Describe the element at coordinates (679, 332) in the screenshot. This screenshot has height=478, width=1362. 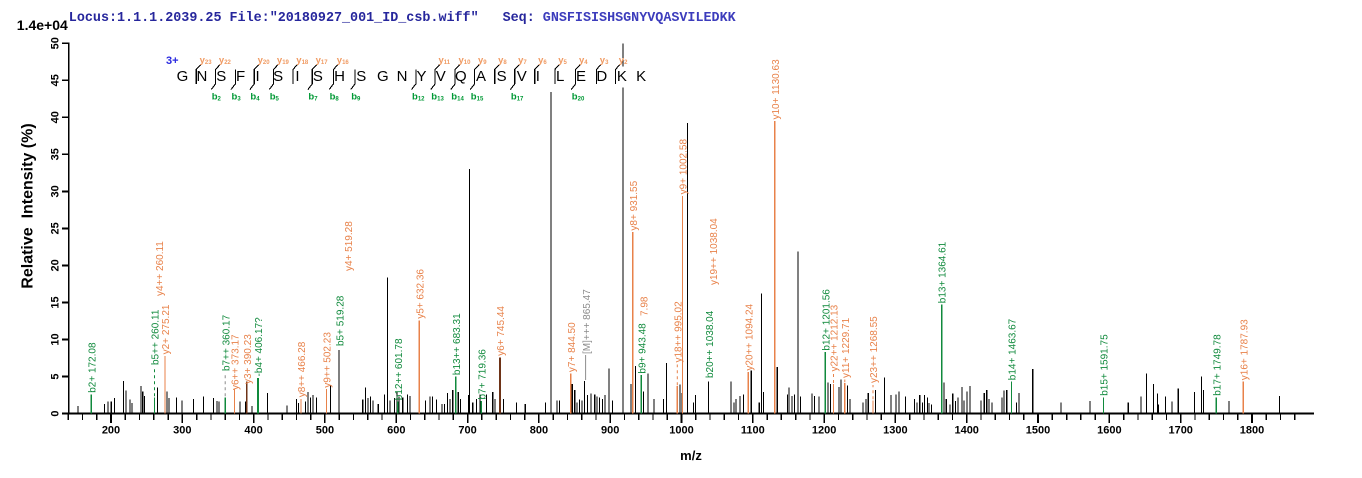
I see `svg-text: y18++ 995.02` at that location.